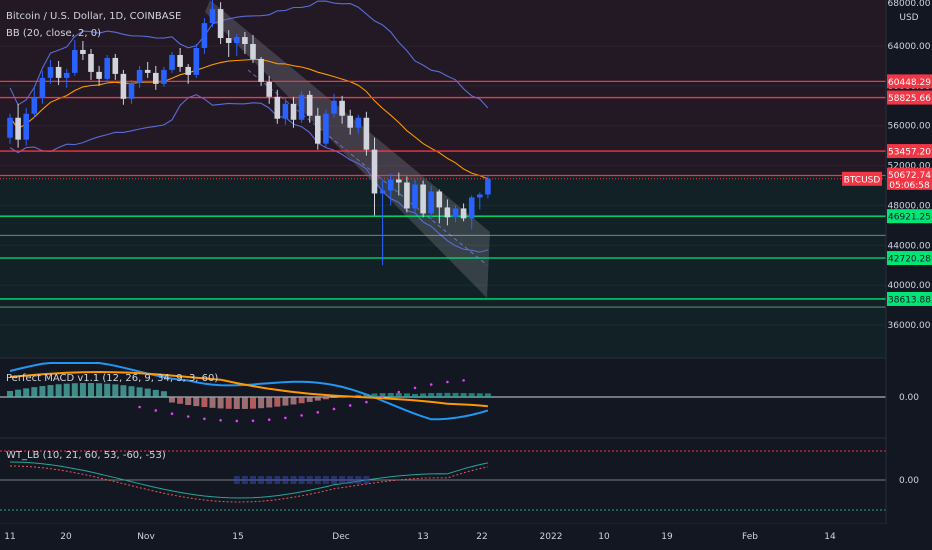  I want to click on current-price-label: 50672.74, so click(909, 176).